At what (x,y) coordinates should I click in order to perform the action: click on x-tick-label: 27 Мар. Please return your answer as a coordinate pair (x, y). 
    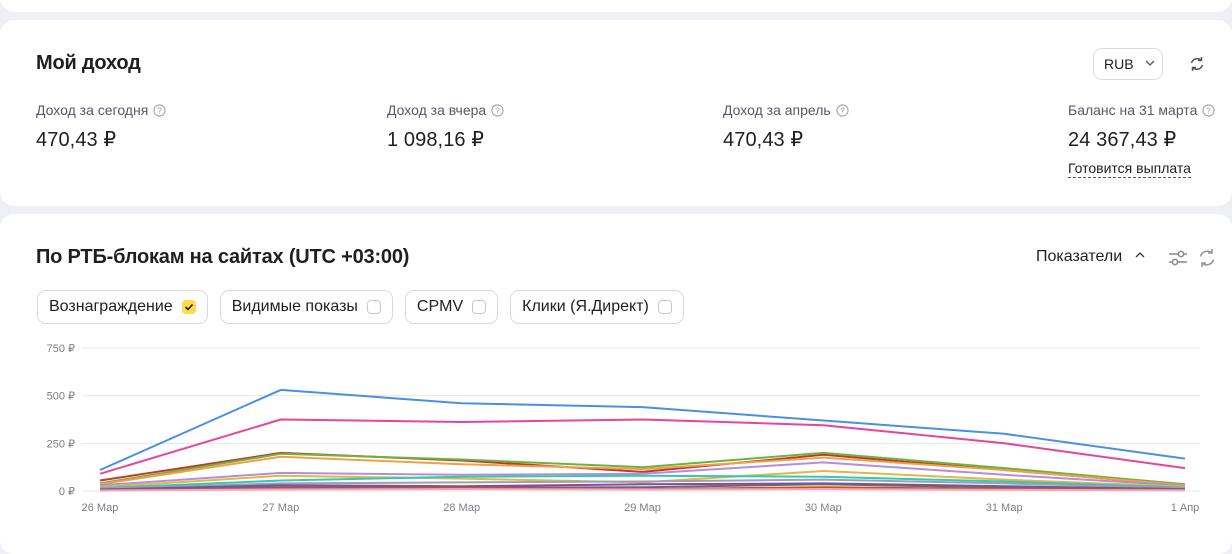
    Looking at the image, I should click on (280, 508).